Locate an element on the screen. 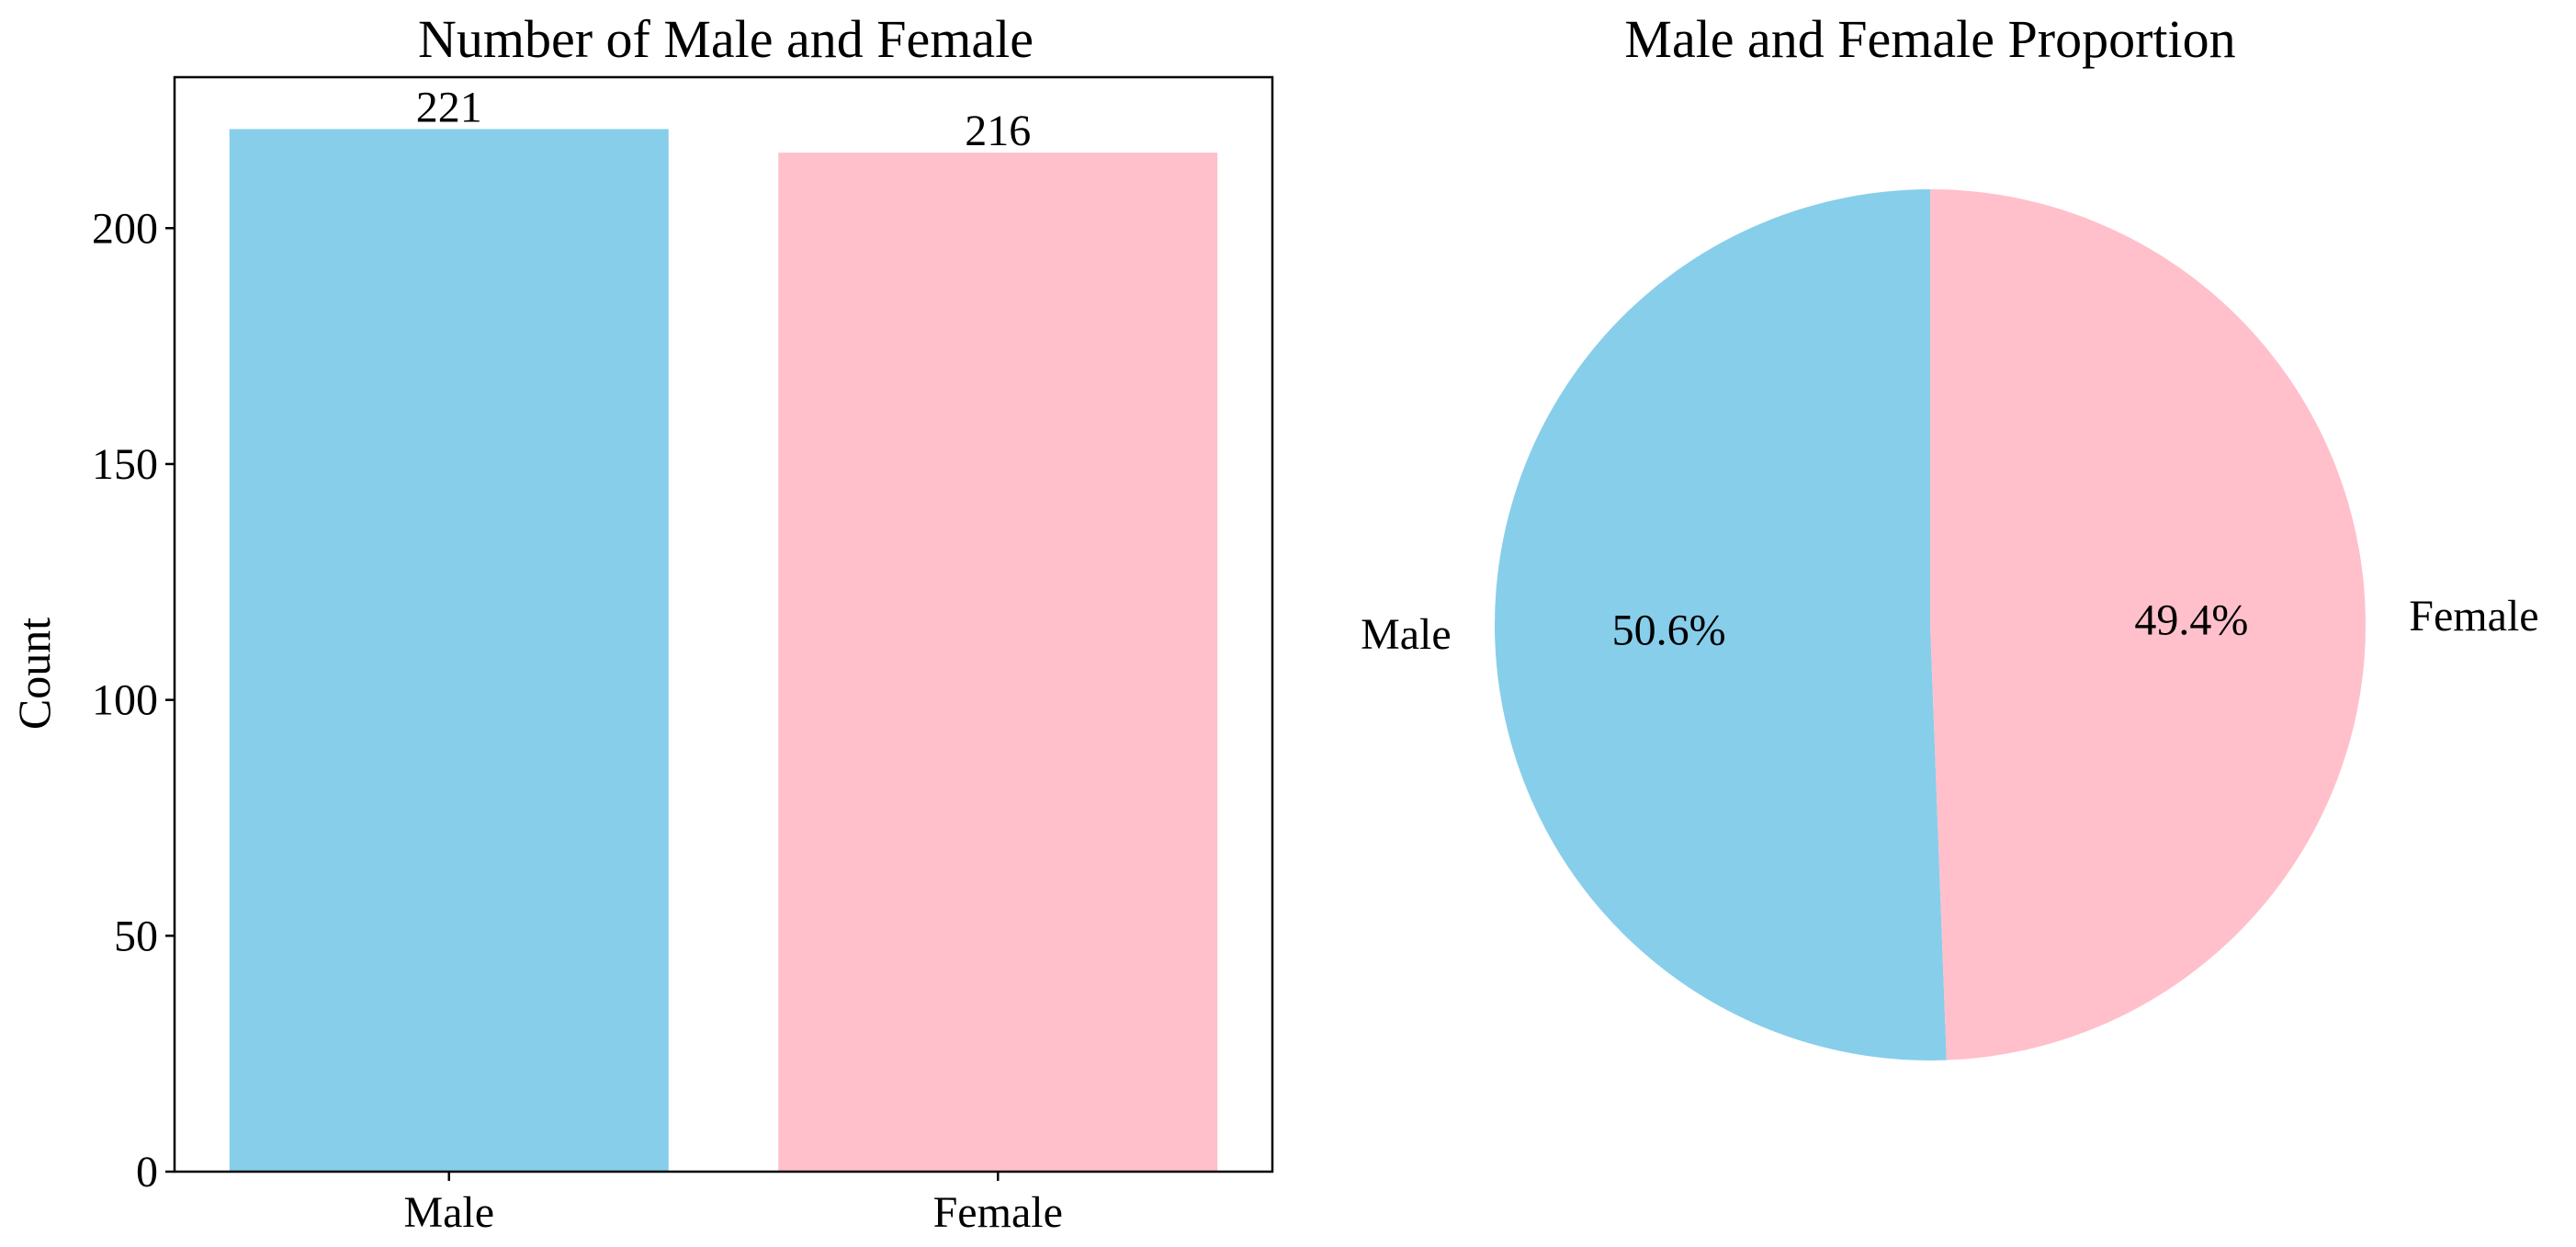 The image size is (2576, 1247). pie-label-female: Female is located at coordinates (2473, 616).